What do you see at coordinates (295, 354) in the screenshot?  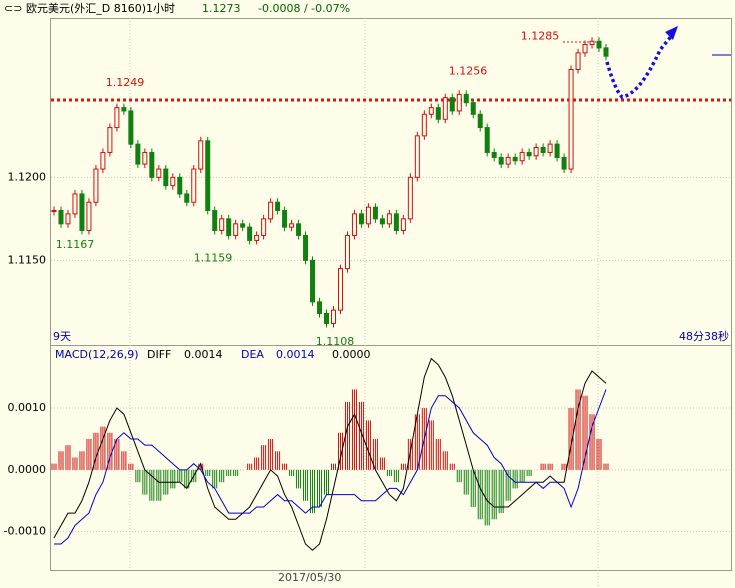 I see `dea-value: 0.0014` at bounding box center [295, 354].